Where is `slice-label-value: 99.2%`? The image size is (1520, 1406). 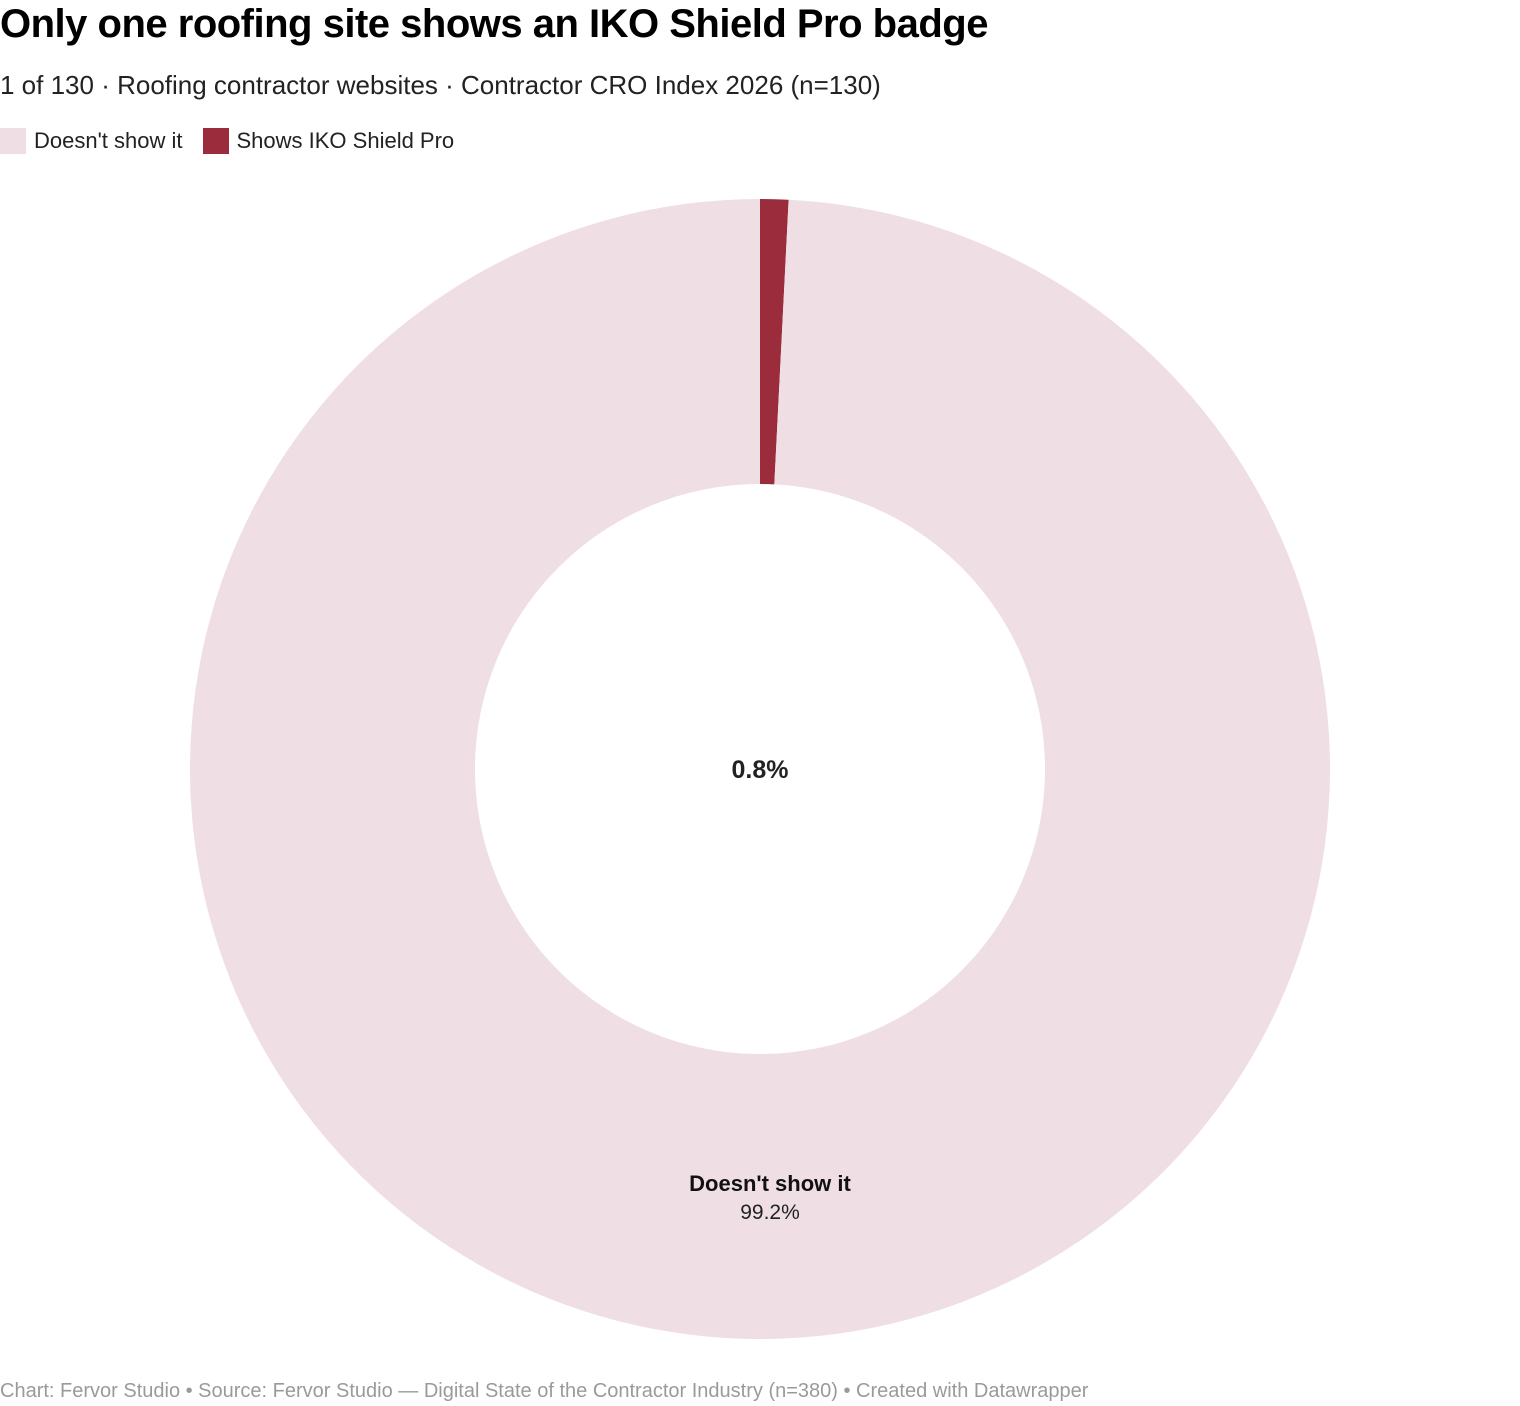 slice-label-value: 99.2% is located at coordinates (770, 1212).